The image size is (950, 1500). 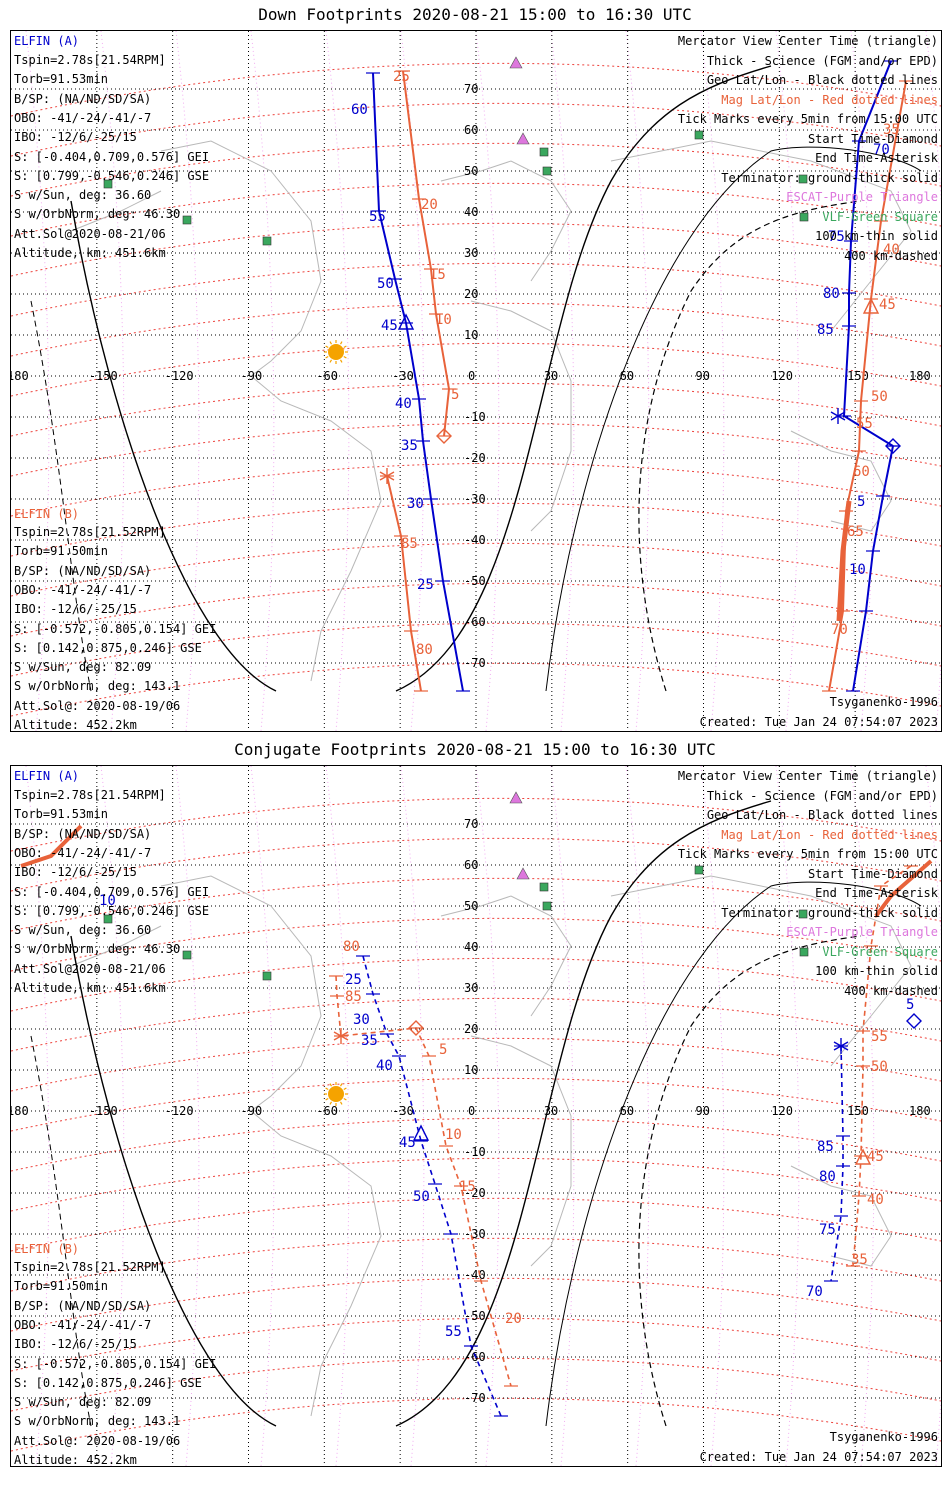 I want to click on elfin-a-info-line: Att.Sol@2020-08-21/06, so click(x=90, y=968).